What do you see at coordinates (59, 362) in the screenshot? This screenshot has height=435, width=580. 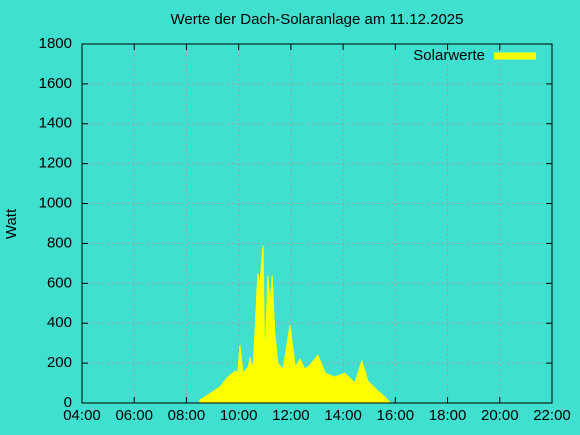 I see `y-tick-label: 200` at bounding box center [59, 362].